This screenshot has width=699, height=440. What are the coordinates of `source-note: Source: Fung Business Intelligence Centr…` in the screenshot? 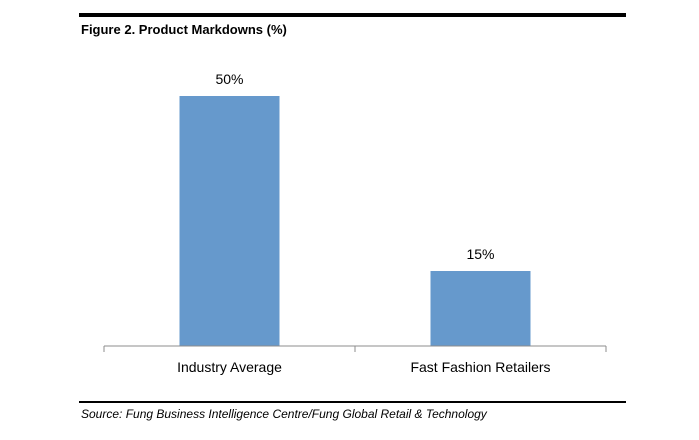 It's located at (284, 414).